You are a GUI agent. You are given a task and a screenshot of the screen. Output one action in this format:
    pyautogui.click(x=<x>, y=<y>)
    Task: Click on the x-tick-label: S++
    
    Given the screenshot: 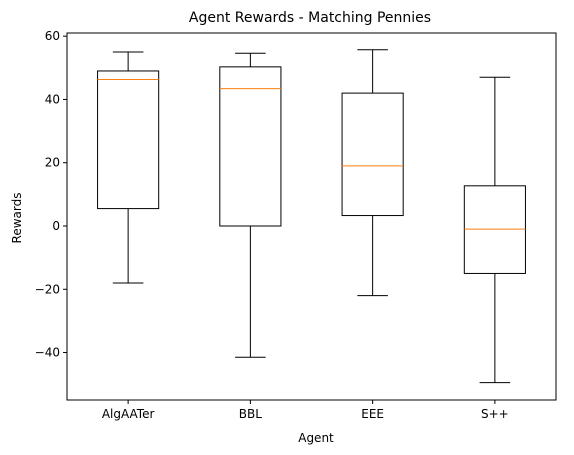 What is the action you would take?
    pyautogui.click(x=495, y=414)
    